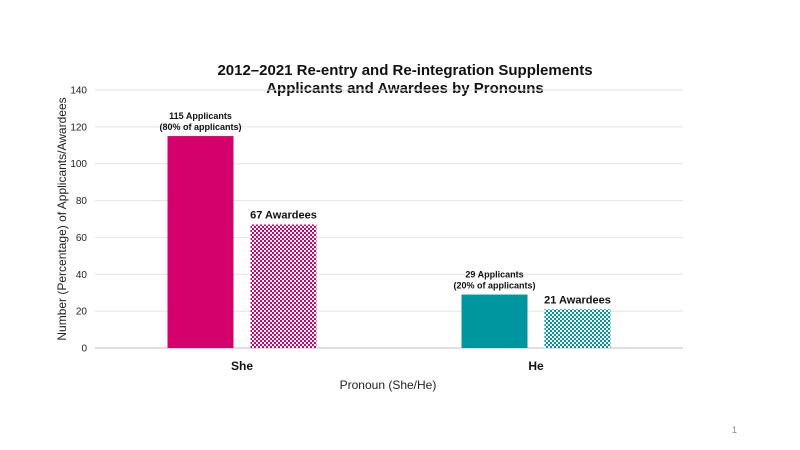 The height and width of the screenshot is (450, 800). I want to click on chart-title-line-2: Applicants and Awardees by Pronouns, so click(405, 88).